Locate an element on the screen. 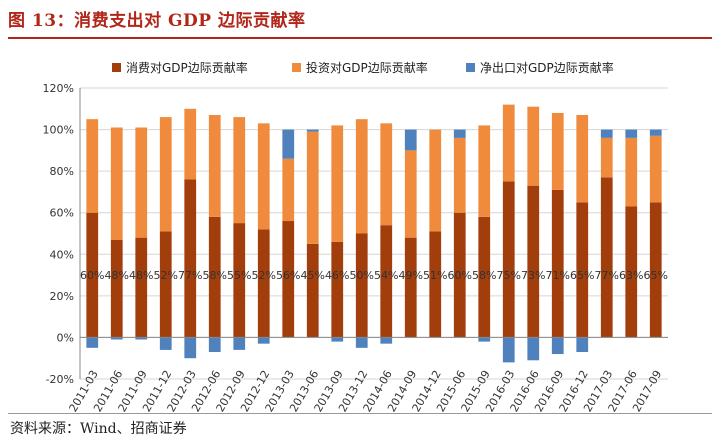 The height and width of the screenshot is (446, 720). data-label: 46% is located at coordinates (337, 275).